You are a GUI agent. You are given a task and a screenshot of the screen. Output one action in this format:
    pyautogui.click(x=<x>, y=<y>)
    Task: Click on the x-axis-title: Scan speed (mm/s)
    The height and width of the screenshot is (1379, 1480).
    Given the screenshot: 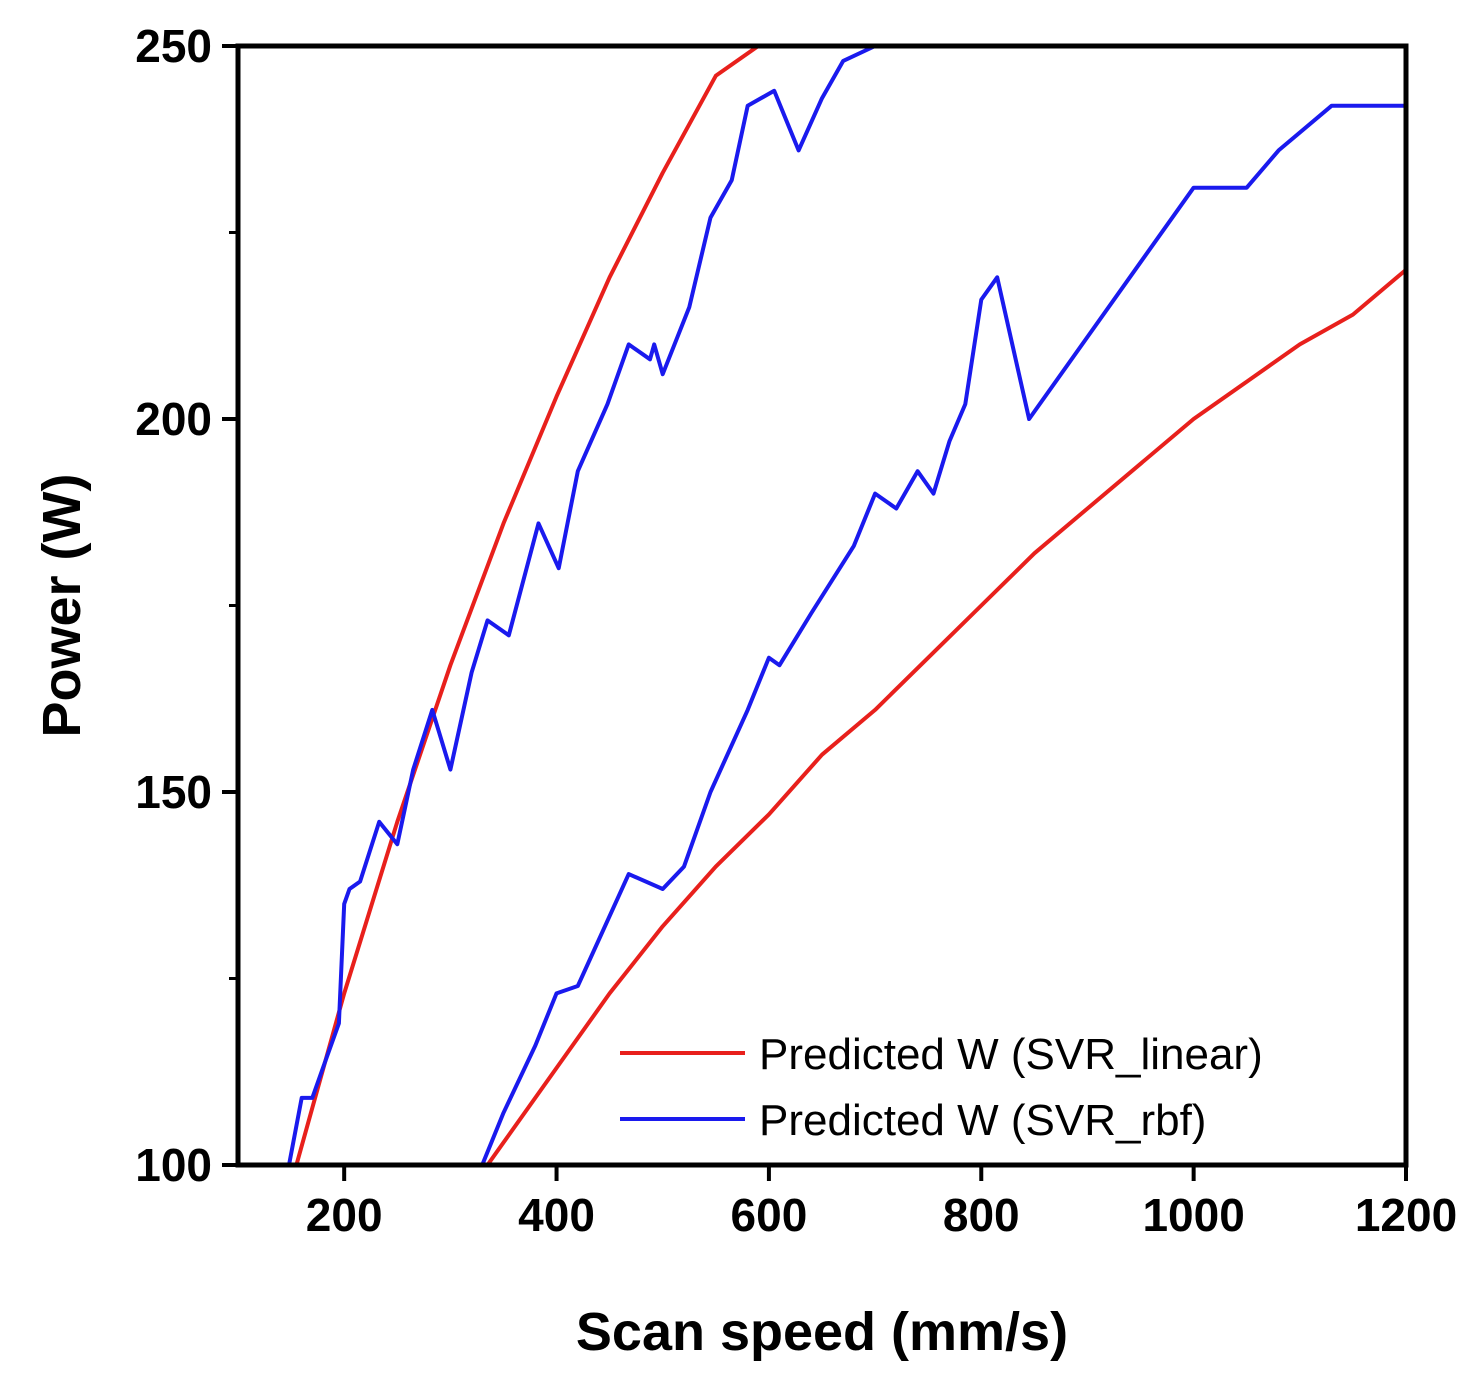 What is the action you would take?
    pyautogui.click(x=822, y=1332)
    